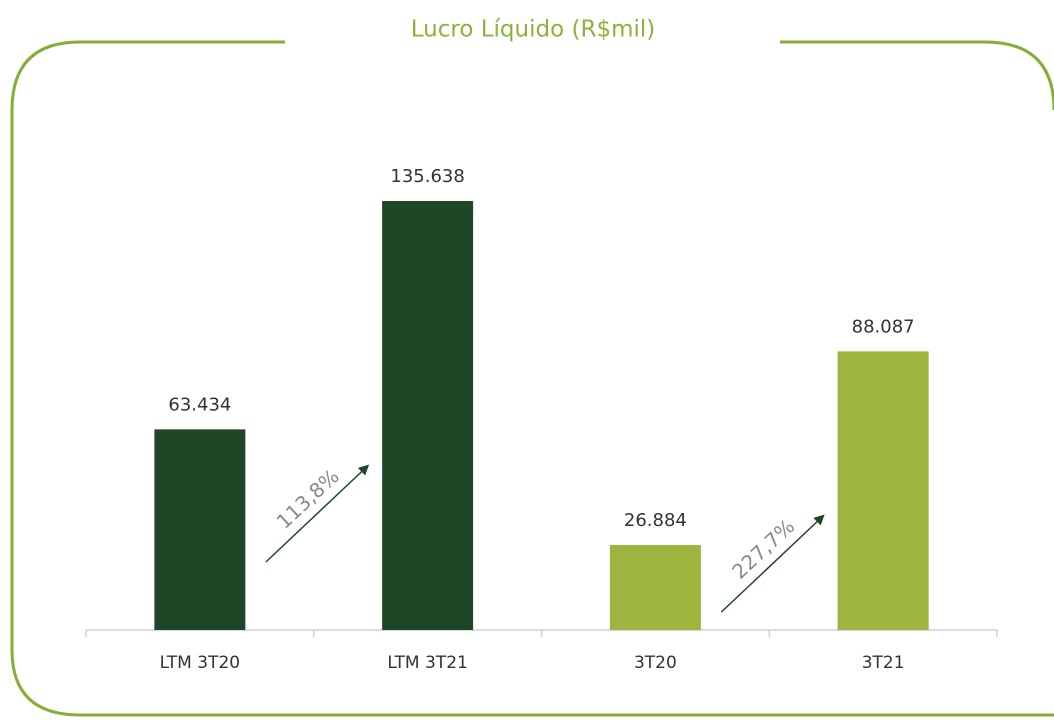  Describe the element at coordinates (883, 326) in the screenshot. I see `value-label: 88.087` at that location.